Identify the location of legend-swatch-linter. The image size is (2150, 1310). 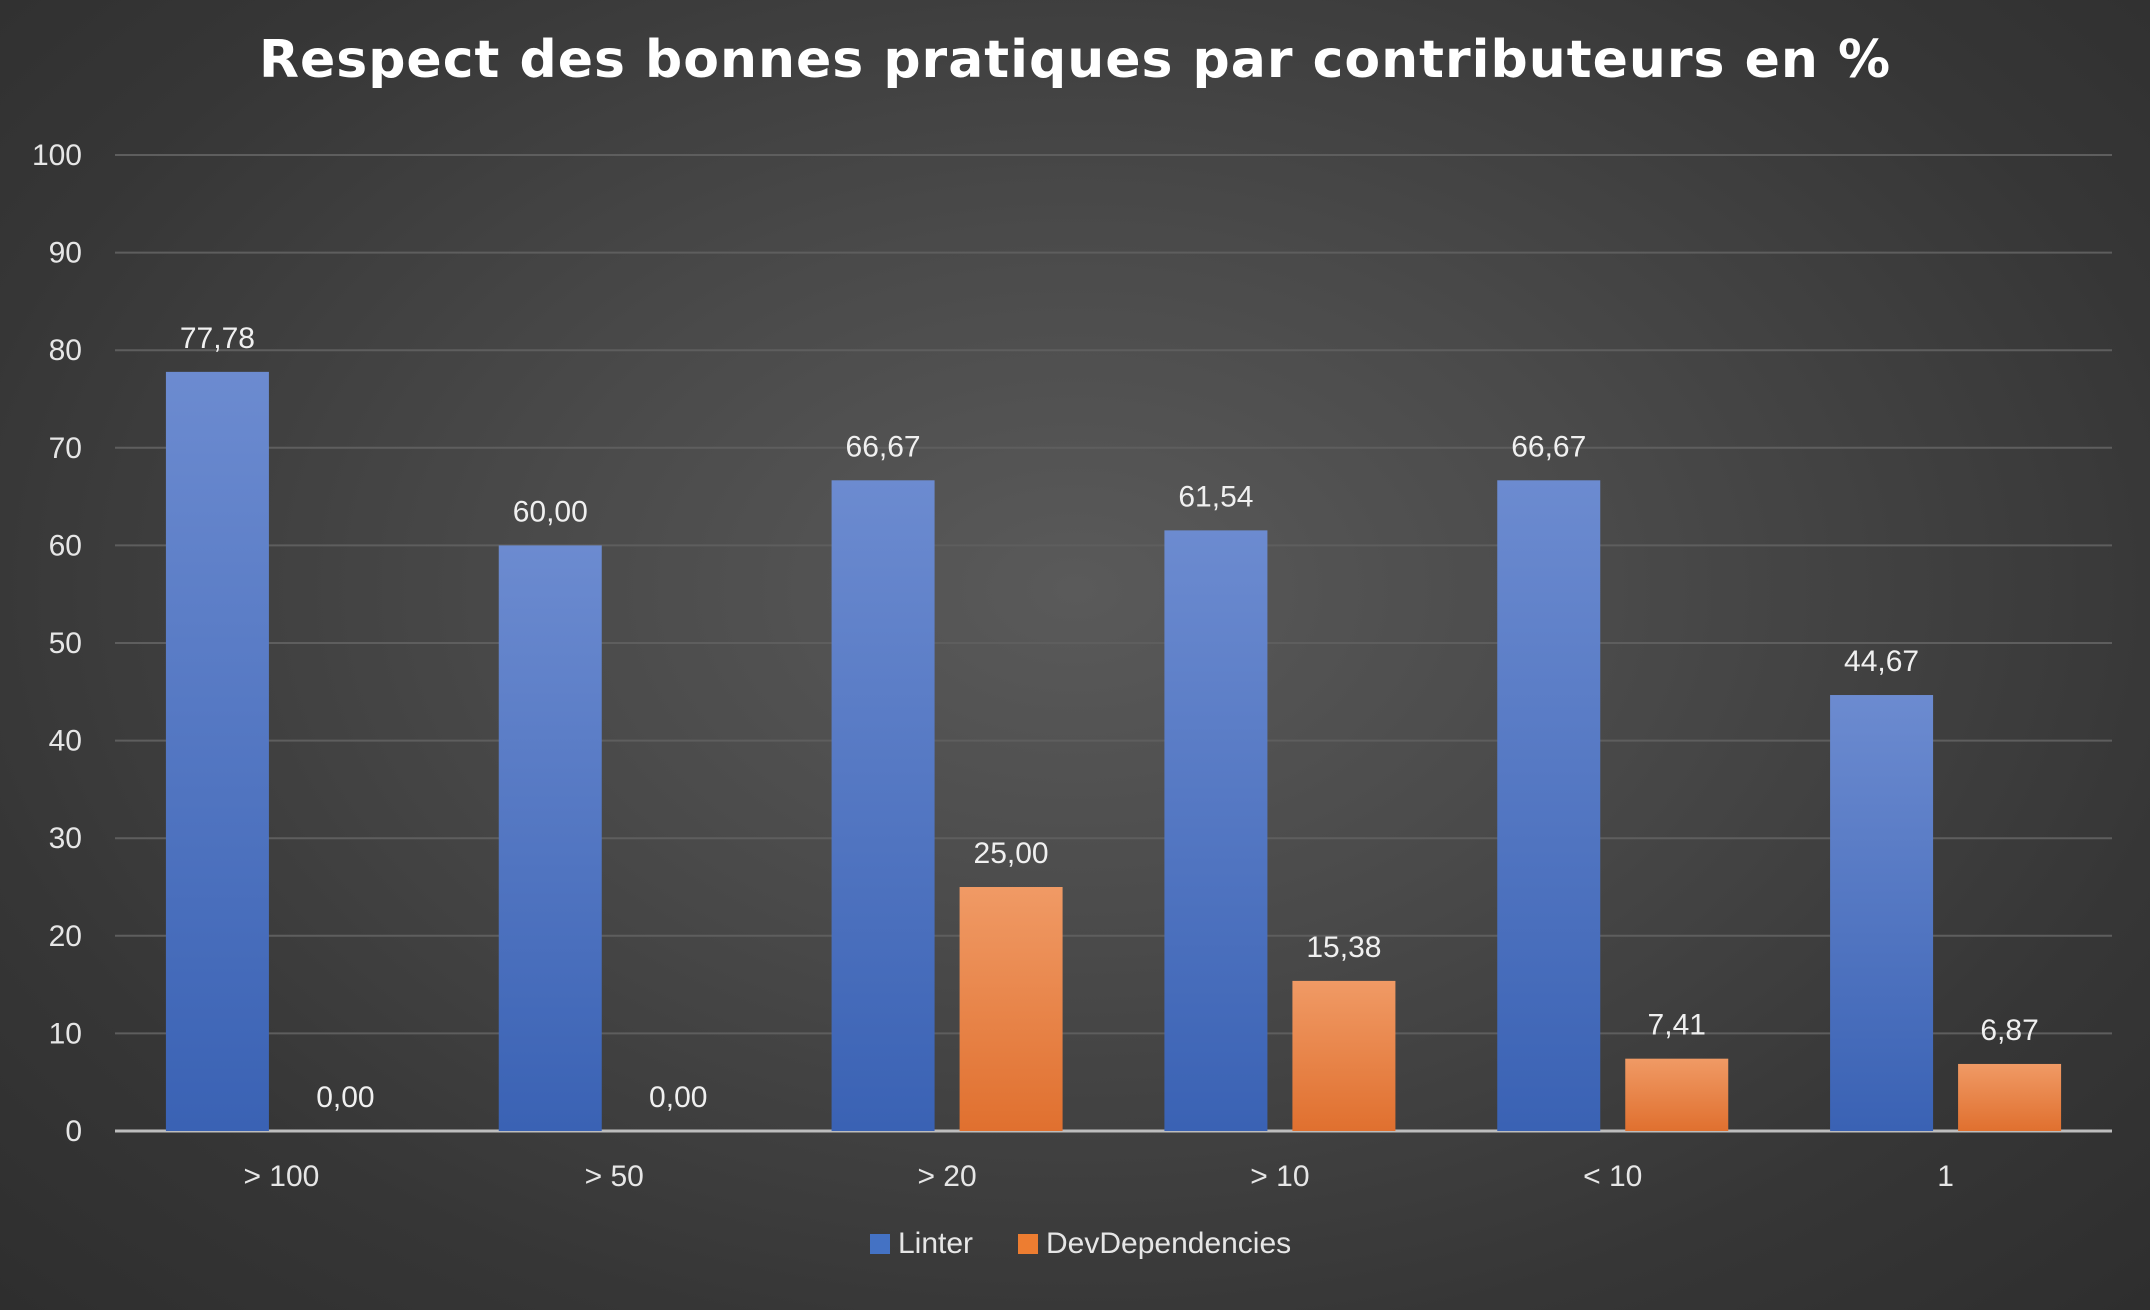
(880, 1244).